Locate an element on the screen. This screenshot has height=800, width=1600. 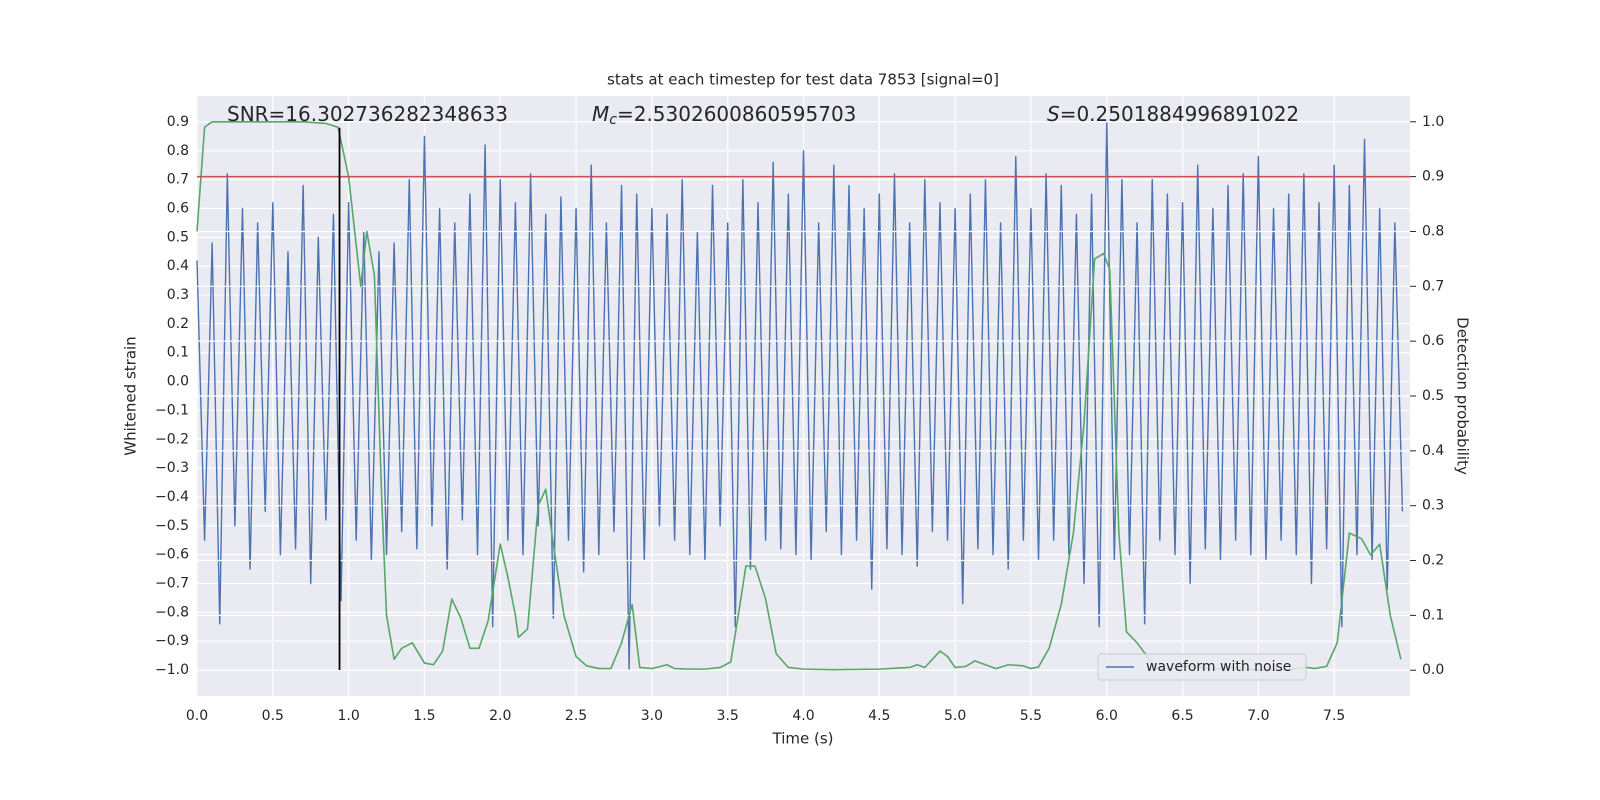
annotation-text: SNR=16.302736282348633 is located at coordinates (367, 114).